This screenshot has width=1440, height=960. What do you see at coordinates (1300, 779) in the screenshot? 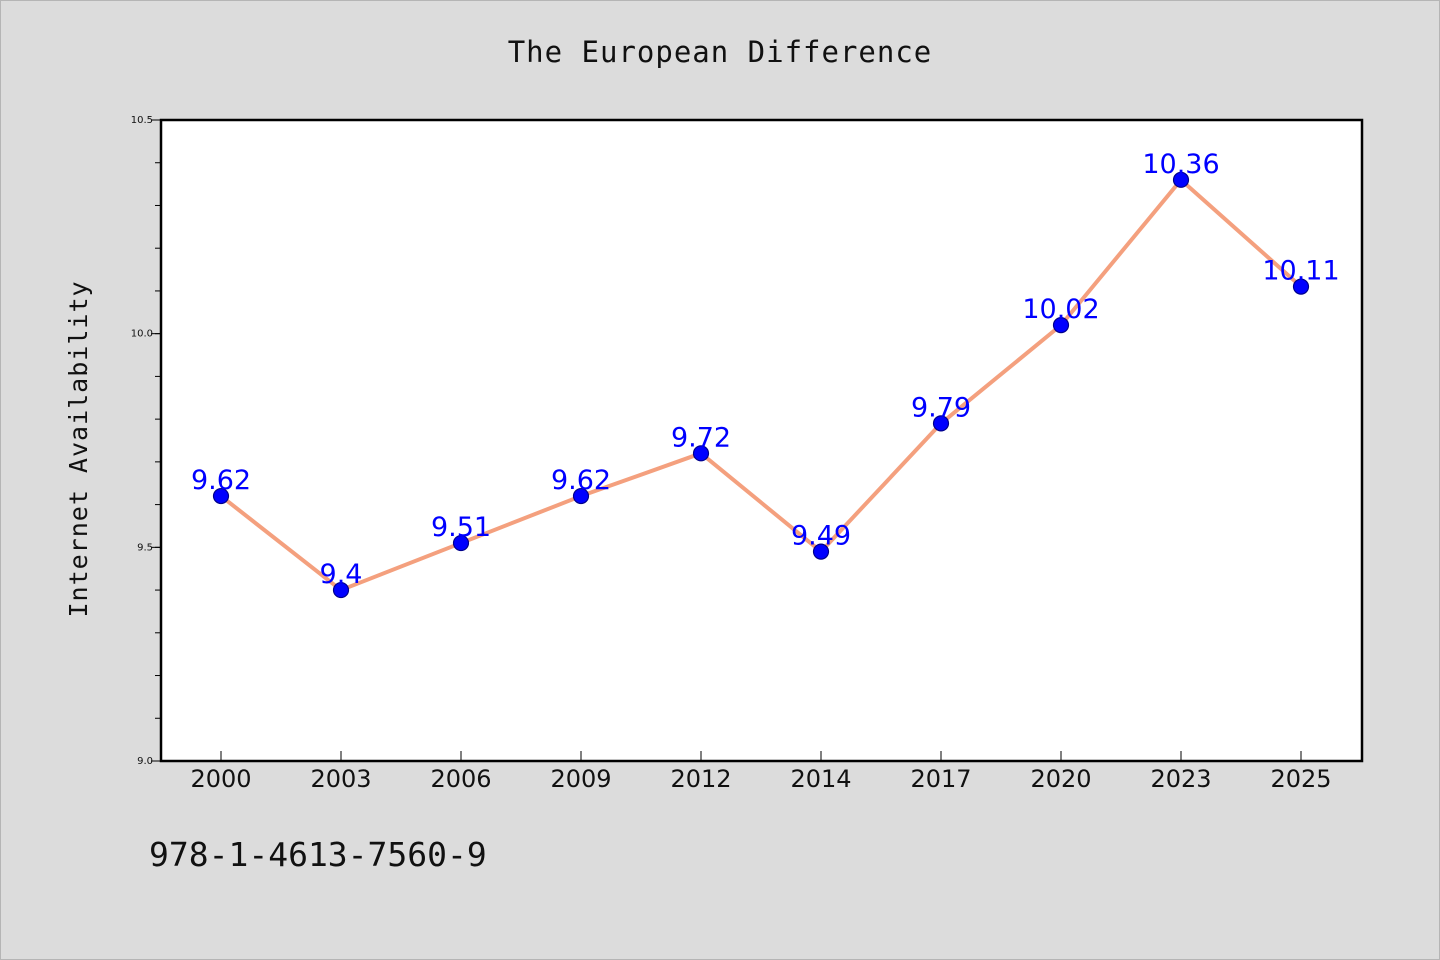
I see `x-tick-label: 2025` at bounding box center [1300, 779].